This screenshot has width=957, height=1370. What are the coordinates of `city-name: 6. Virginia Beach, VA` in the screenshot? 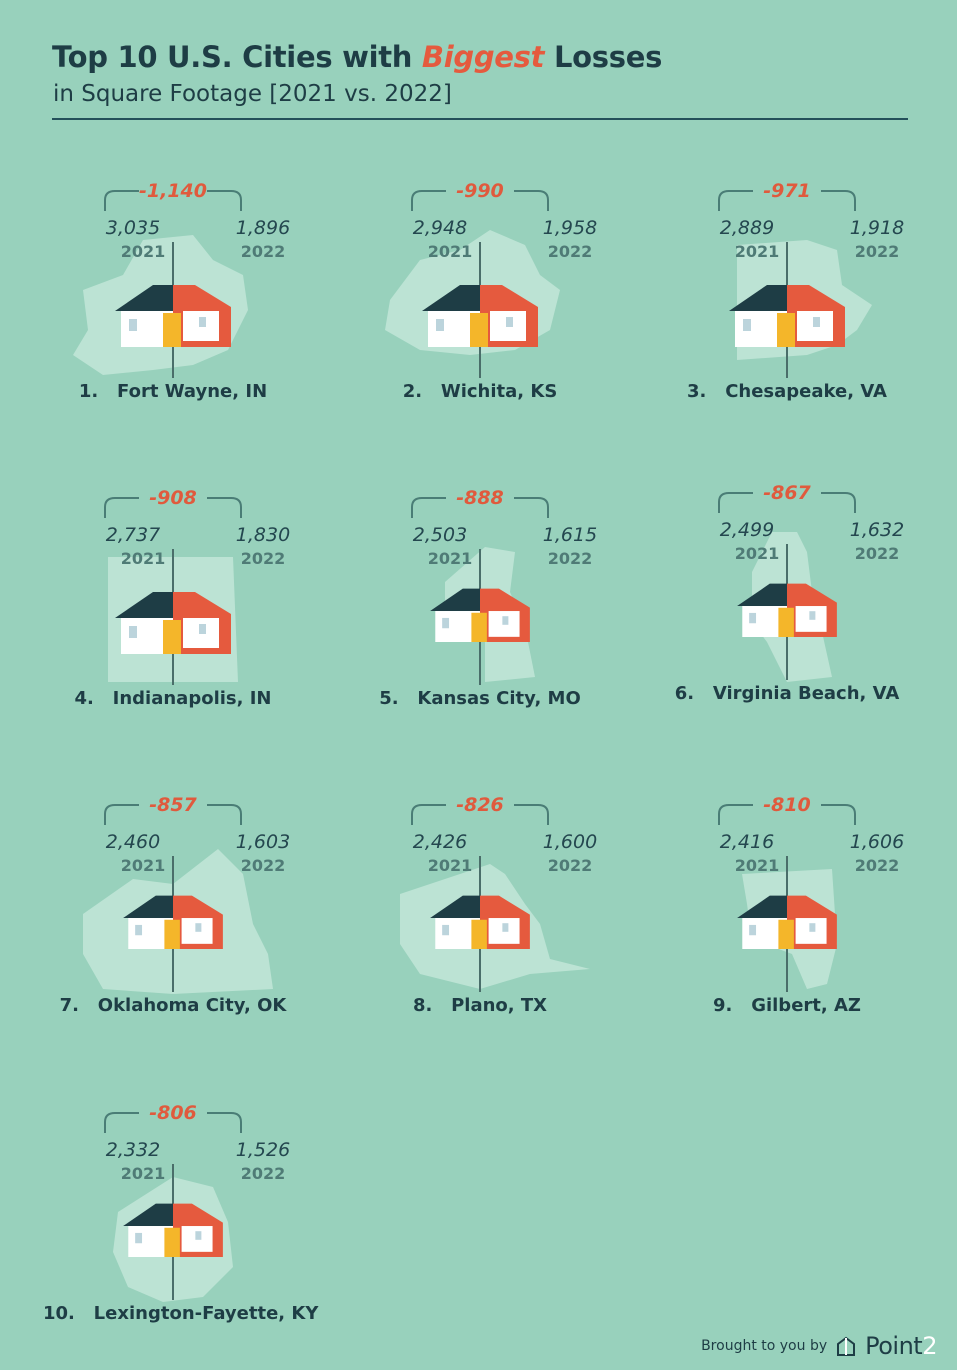 It's located at (787, 693).